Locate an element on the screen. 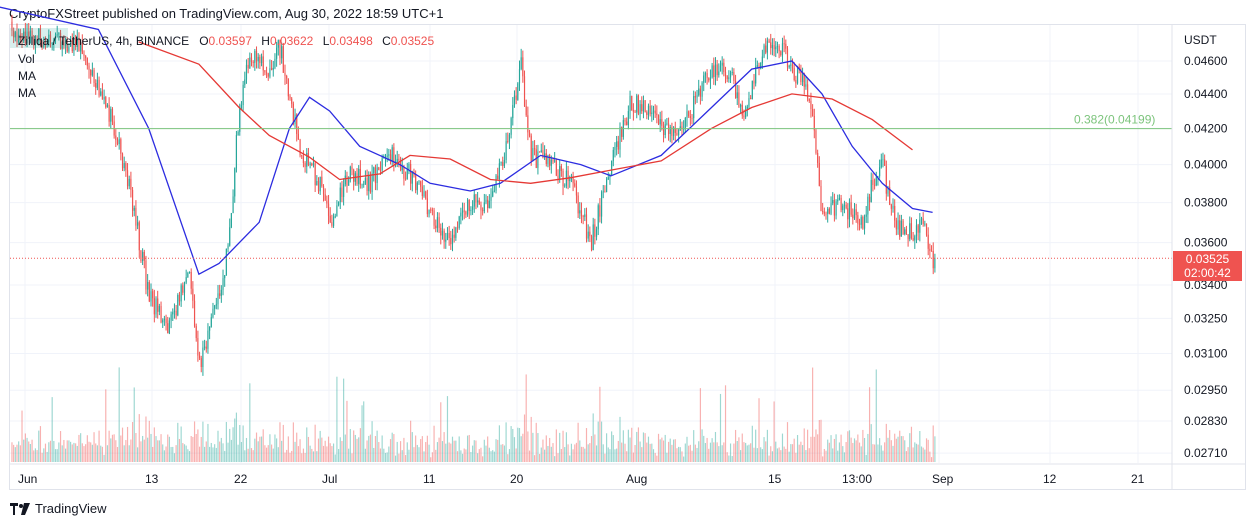 The height and width of the screenshot is (526, 1258). legend-volume: Vol is located at coordinates (26, 59).